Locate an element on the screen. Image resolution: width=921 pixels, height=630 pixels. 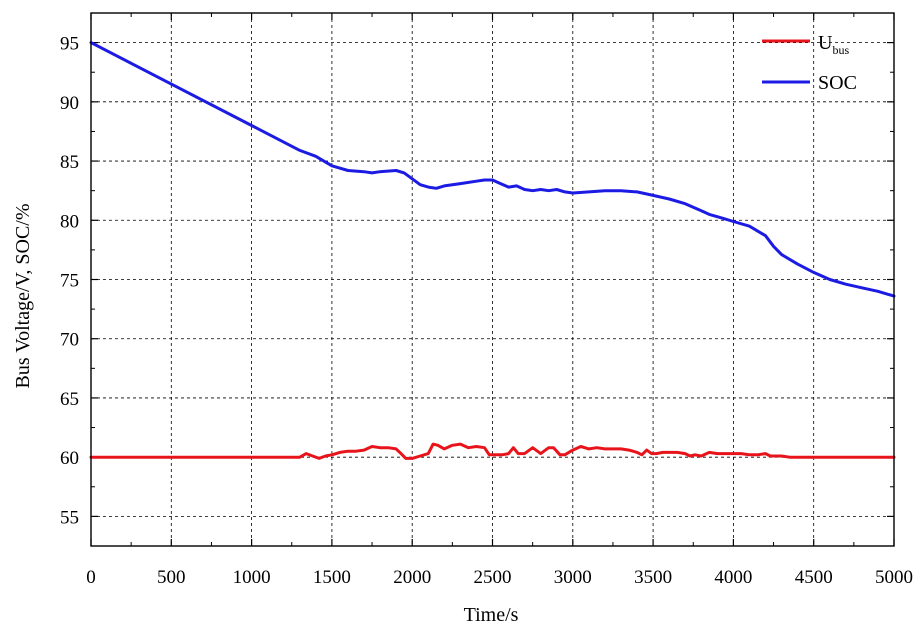
y-axis-title: Bus Voltage/V, SOC/% is located at coordinates (23, 295).